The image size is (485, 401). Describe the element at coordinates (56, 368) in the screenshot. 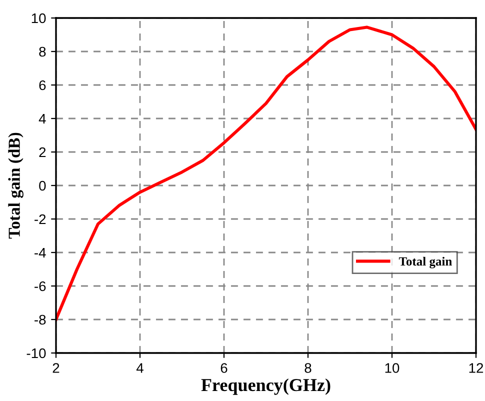

I see `x-tick-label: 2` at that location.